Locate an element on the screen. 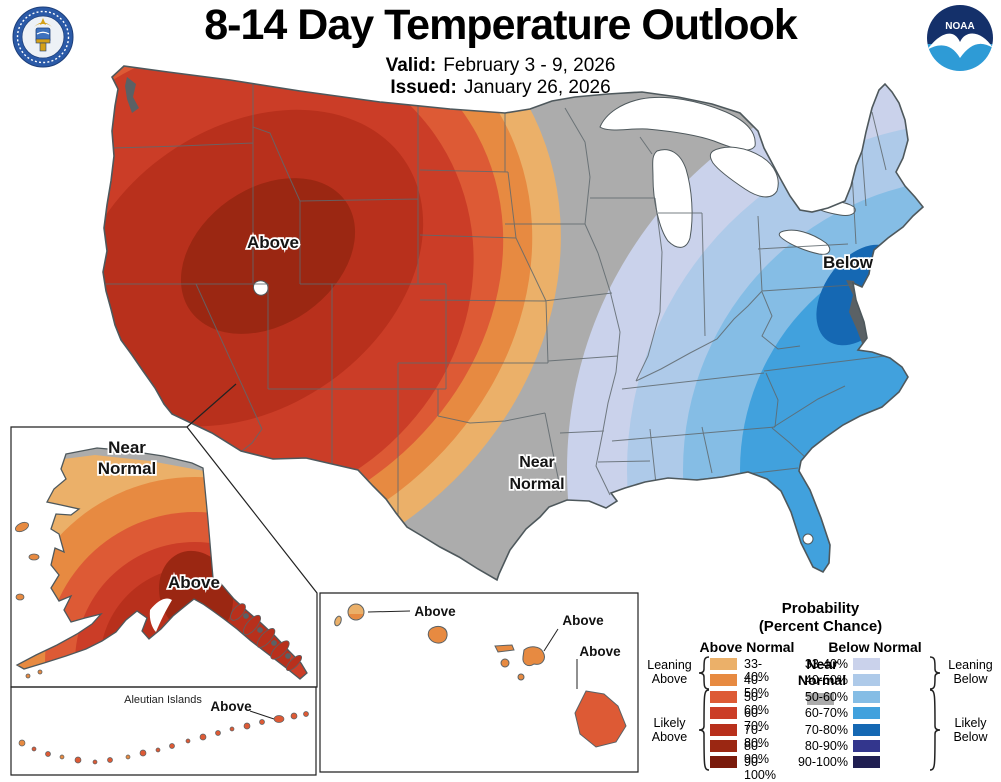 Image resolution: width=1001 pixels, height=782 pixels. lake-superior is located at coordinates (677, 123).